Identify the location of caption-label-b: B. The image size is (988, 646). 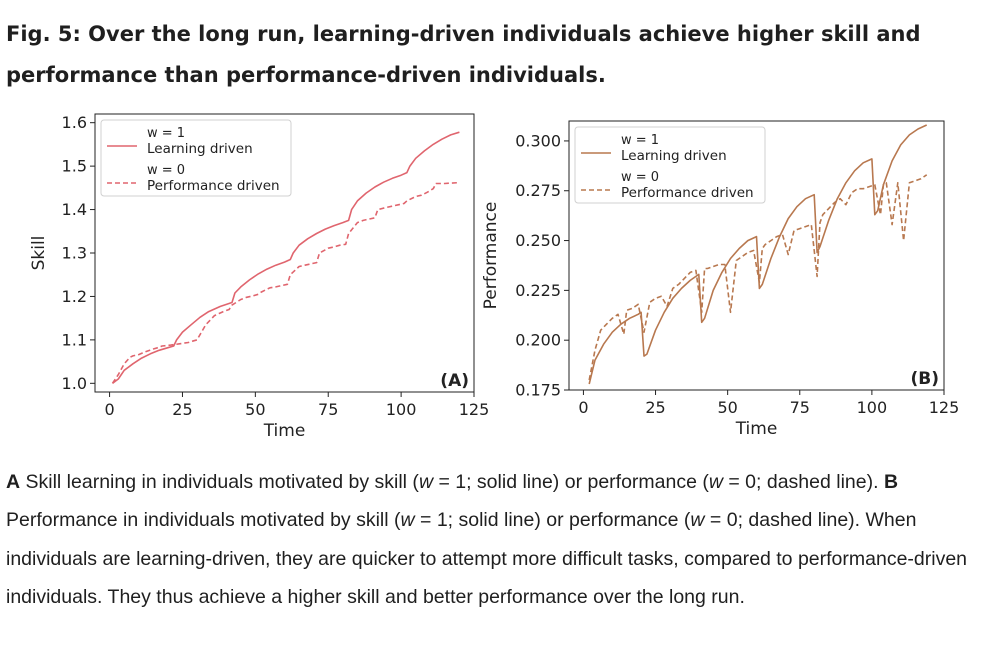
(891, 482).